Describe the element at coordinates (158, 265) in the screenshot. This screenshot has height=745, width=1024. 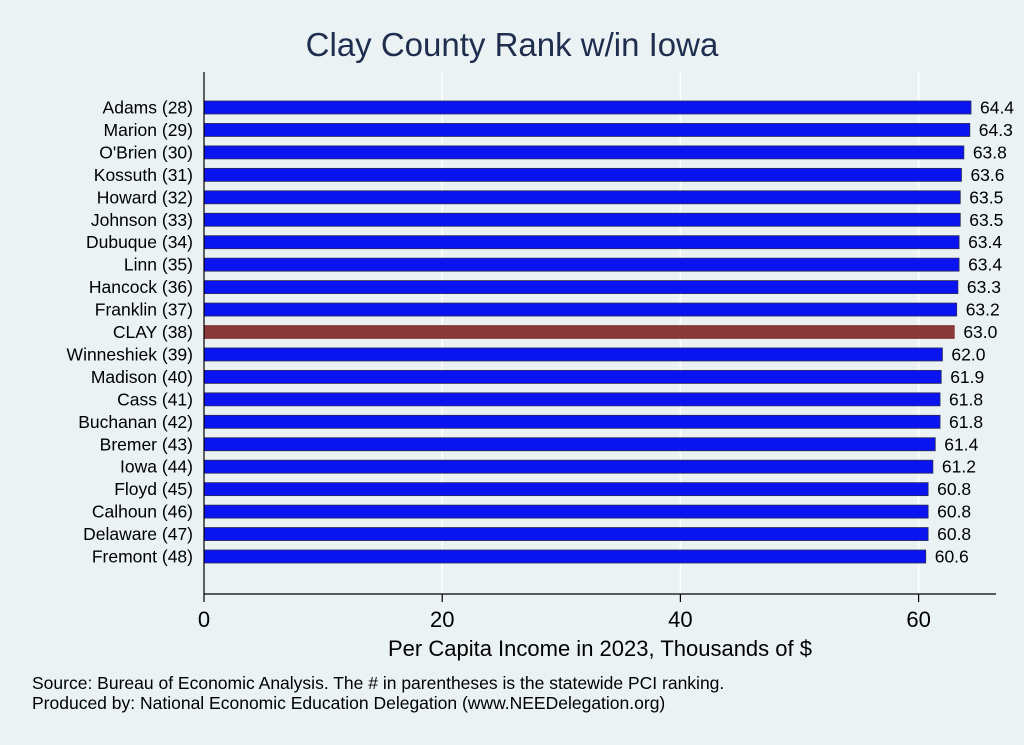
I see `category-label: Linn (35)` at that location.